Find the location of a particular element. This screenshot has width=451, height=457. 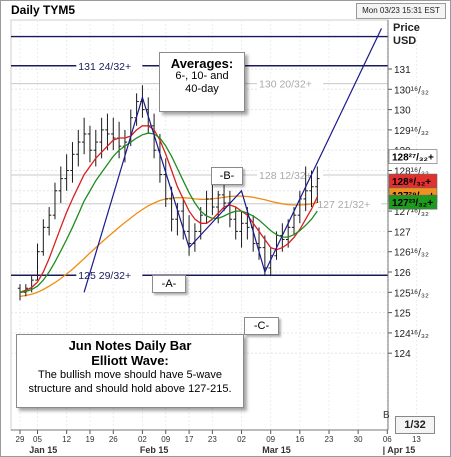

y-tick-label: 126 is located at coordinates (402, 273).